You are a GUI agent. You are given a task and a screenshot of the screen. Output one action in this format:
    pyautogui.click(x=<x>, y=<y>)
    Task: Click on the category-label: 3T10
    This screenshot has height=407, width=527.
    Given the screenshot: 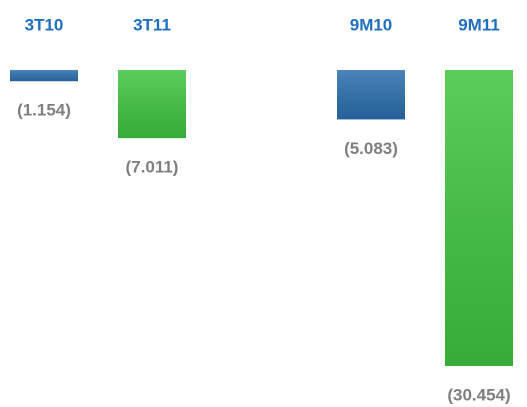 What is the action you would take?
    pyautogui.click(x=44, y=24)
    